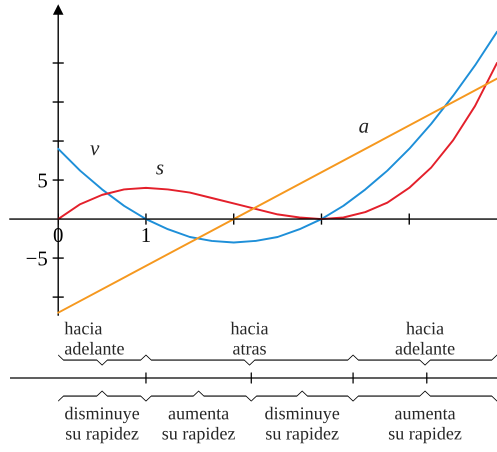 The height and width of the screenshot is (452, 497). What do you see at coordinates (95, 150) in the screenshot?
I see `series-label: v` at bounding box center [95, 150].